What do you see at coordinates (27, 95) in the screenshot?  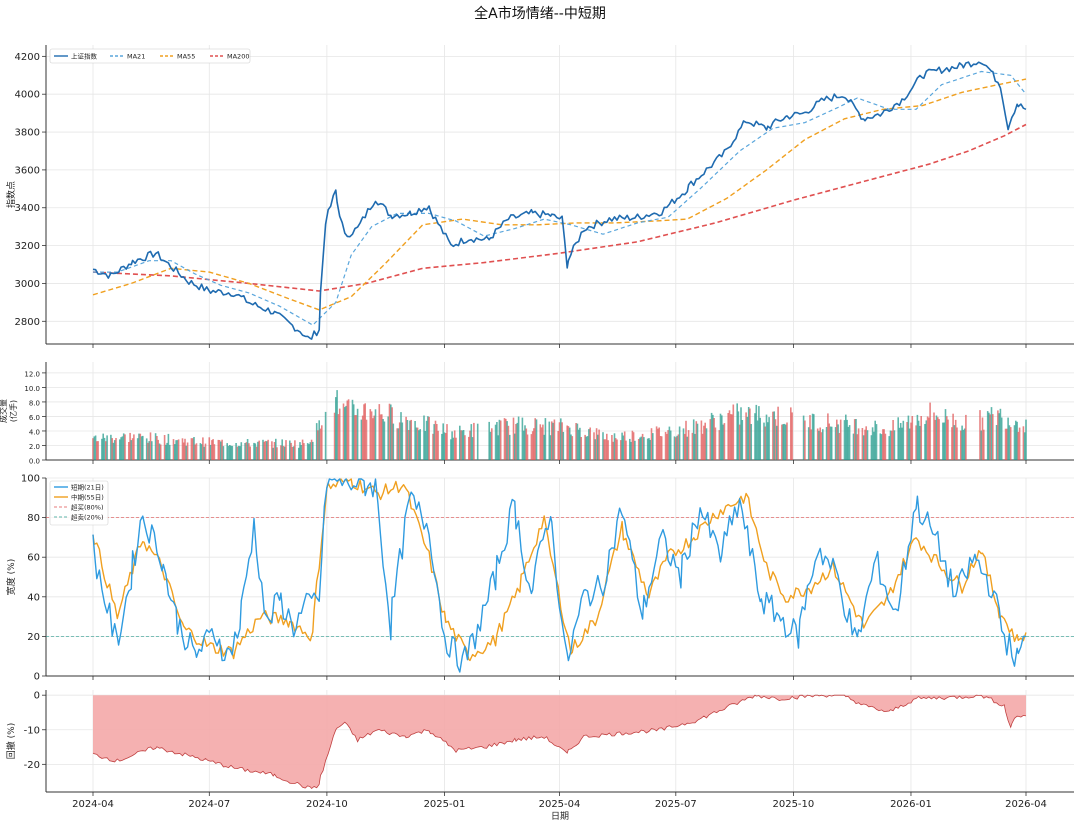 I see `y-tick-label: 4000` at bounding box center [27, 95].